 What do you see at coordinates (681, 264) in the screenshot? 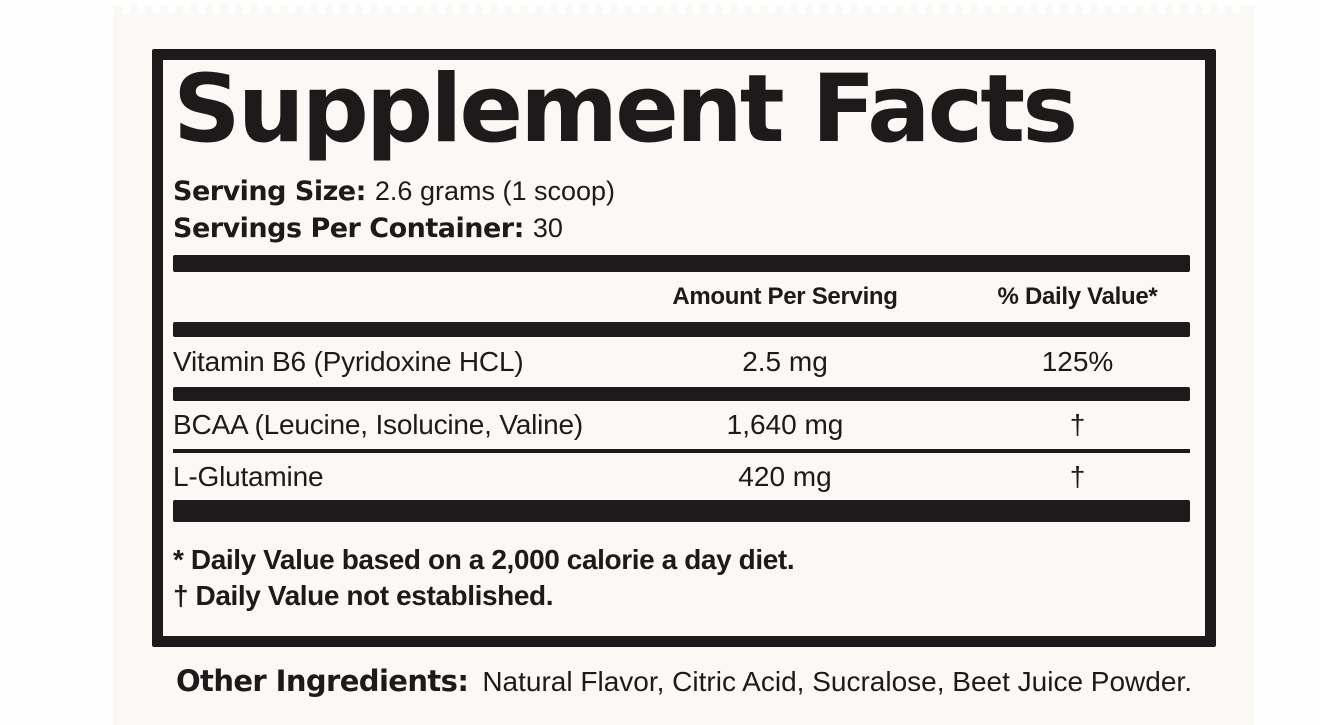
I see `separator-bar-top` at bounding box center [681, 264].